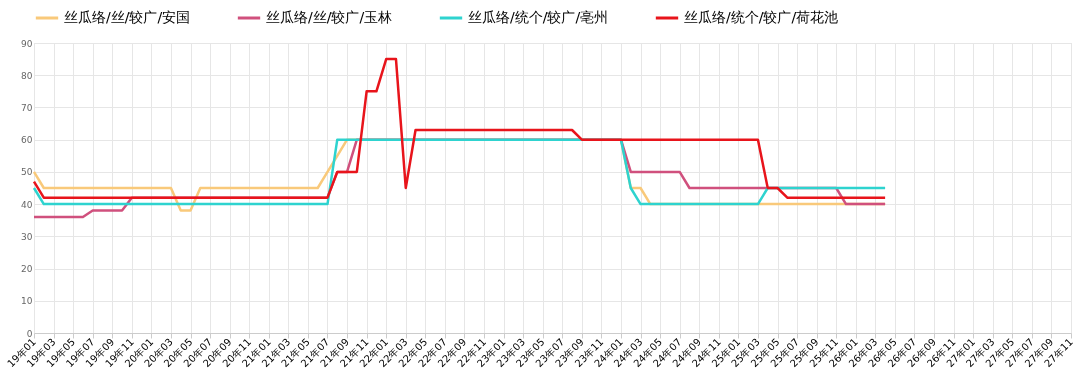 The height and width of the screenshot is (374, 1080). I want to click on legend-label: 丝瓜络/统个/较广/荷花池, so click(761, 17).